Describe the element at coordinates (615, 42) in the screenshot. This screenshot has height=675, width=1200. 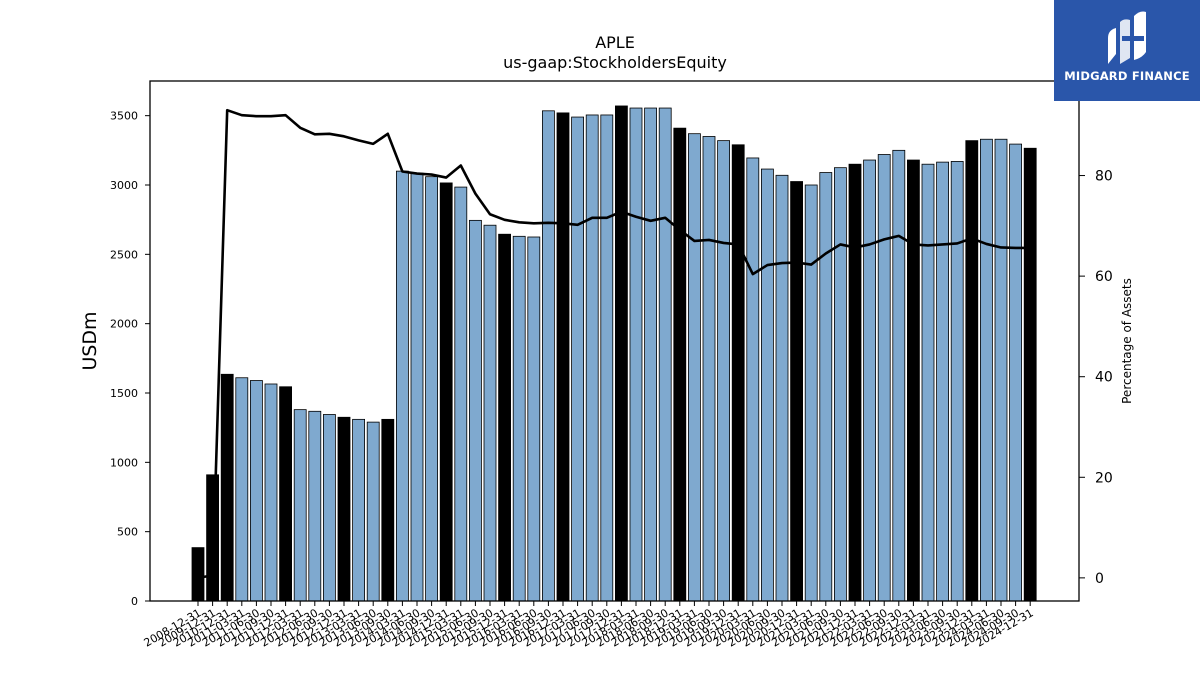
I see `chart-title: APLE` at that location.